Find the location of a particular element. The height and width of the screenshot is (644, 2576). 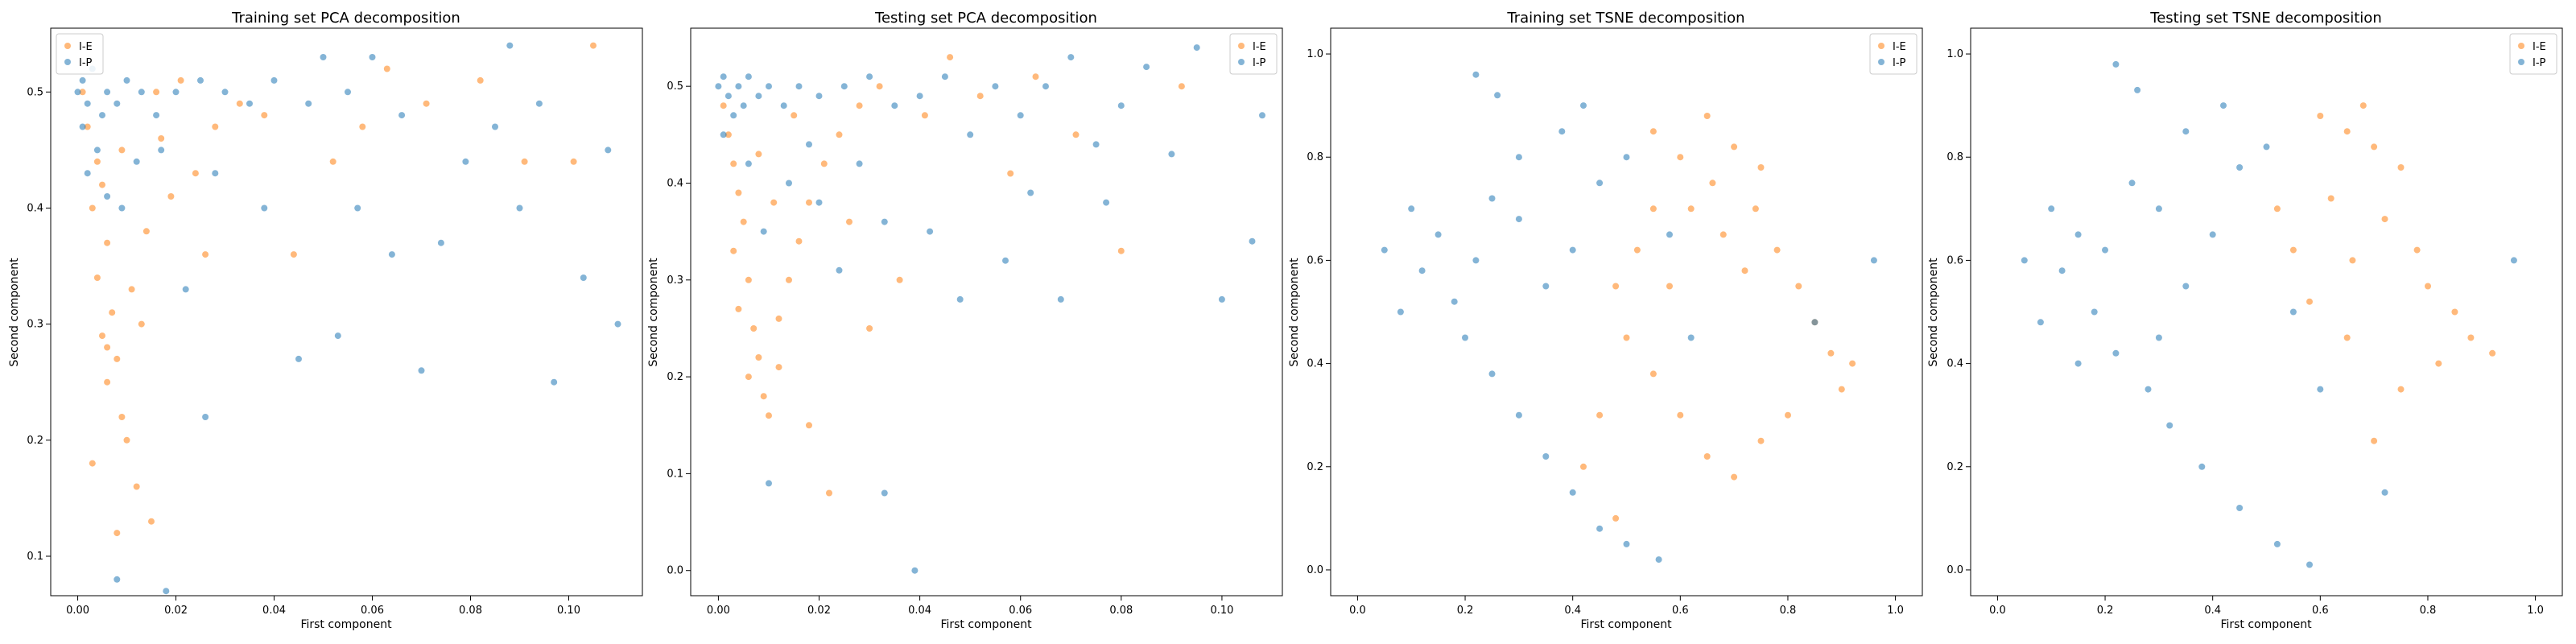

x-tick-label: 0.8 is located at coordinates (2428, 611).